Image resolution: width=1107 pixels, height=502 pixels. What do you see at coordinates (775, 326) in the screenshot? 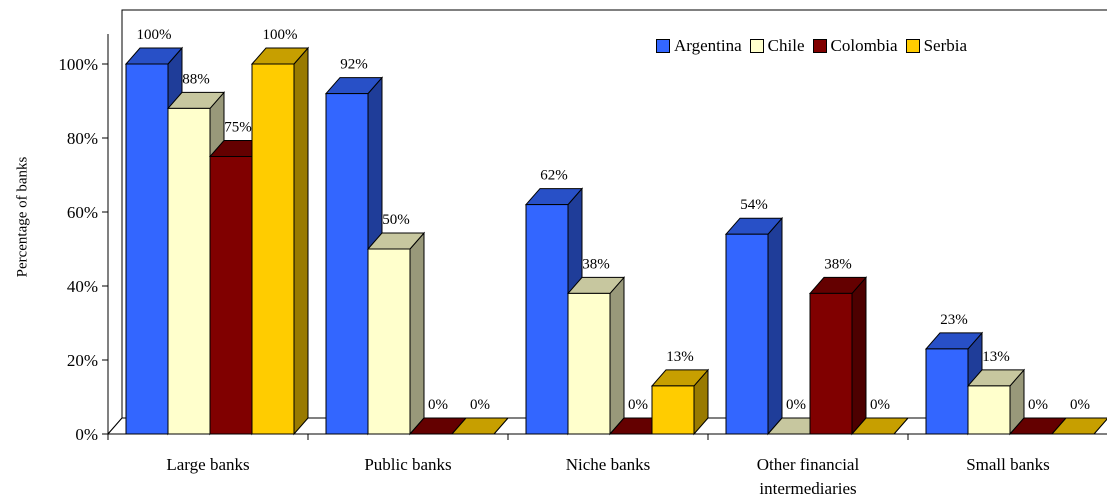
I see `bar-argentina-other-financial-intermediaries-side` at bounding box center [775, 326].